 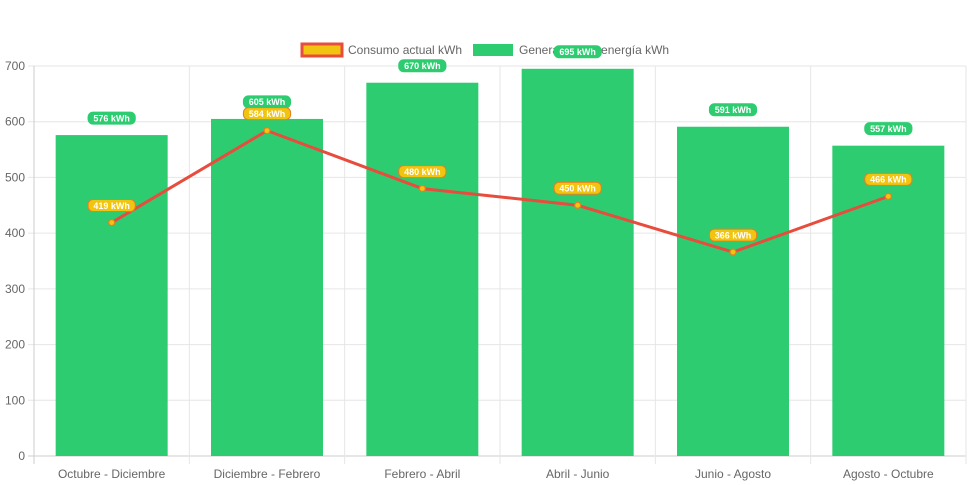 I want to click on bar-data-label: 605 kWh, so click(x=267, y=102).